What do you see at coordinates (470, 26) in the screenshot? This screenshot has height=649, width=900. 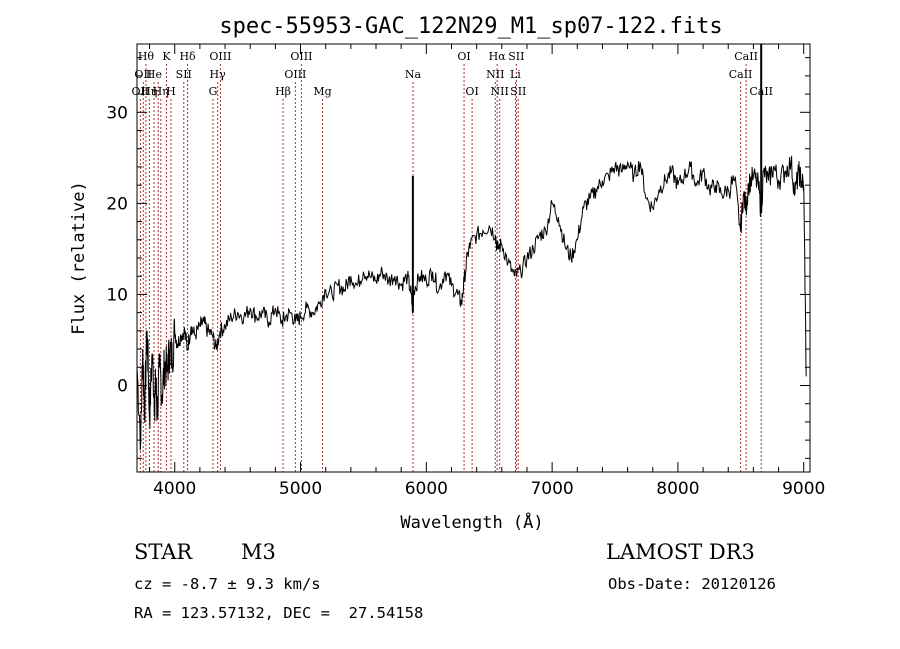 I see `chart-title: spec-55953-GAC_122N29_M1_sp07-122.fits` at bounding box center [470, 26].